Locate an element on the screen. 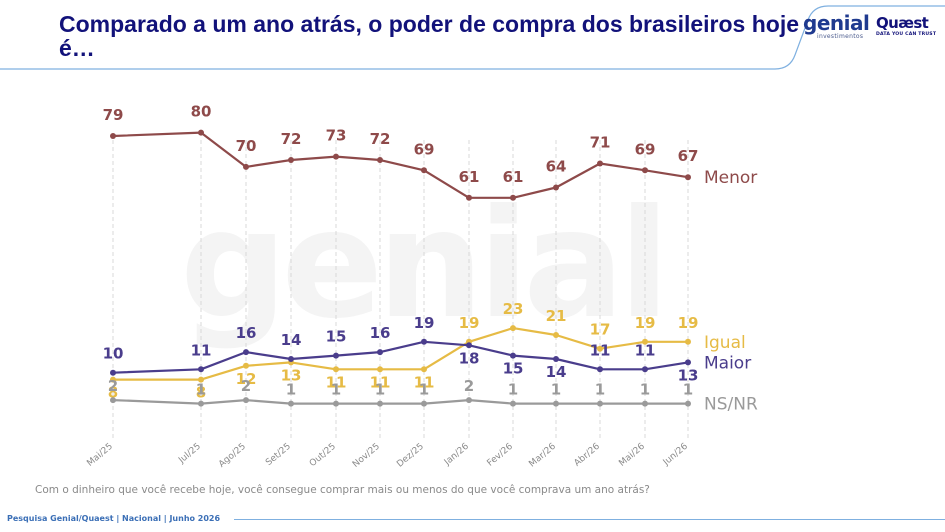 The width and height of the screenshot is (945, 532). header-accent-line is located at coordinates (472, 37).